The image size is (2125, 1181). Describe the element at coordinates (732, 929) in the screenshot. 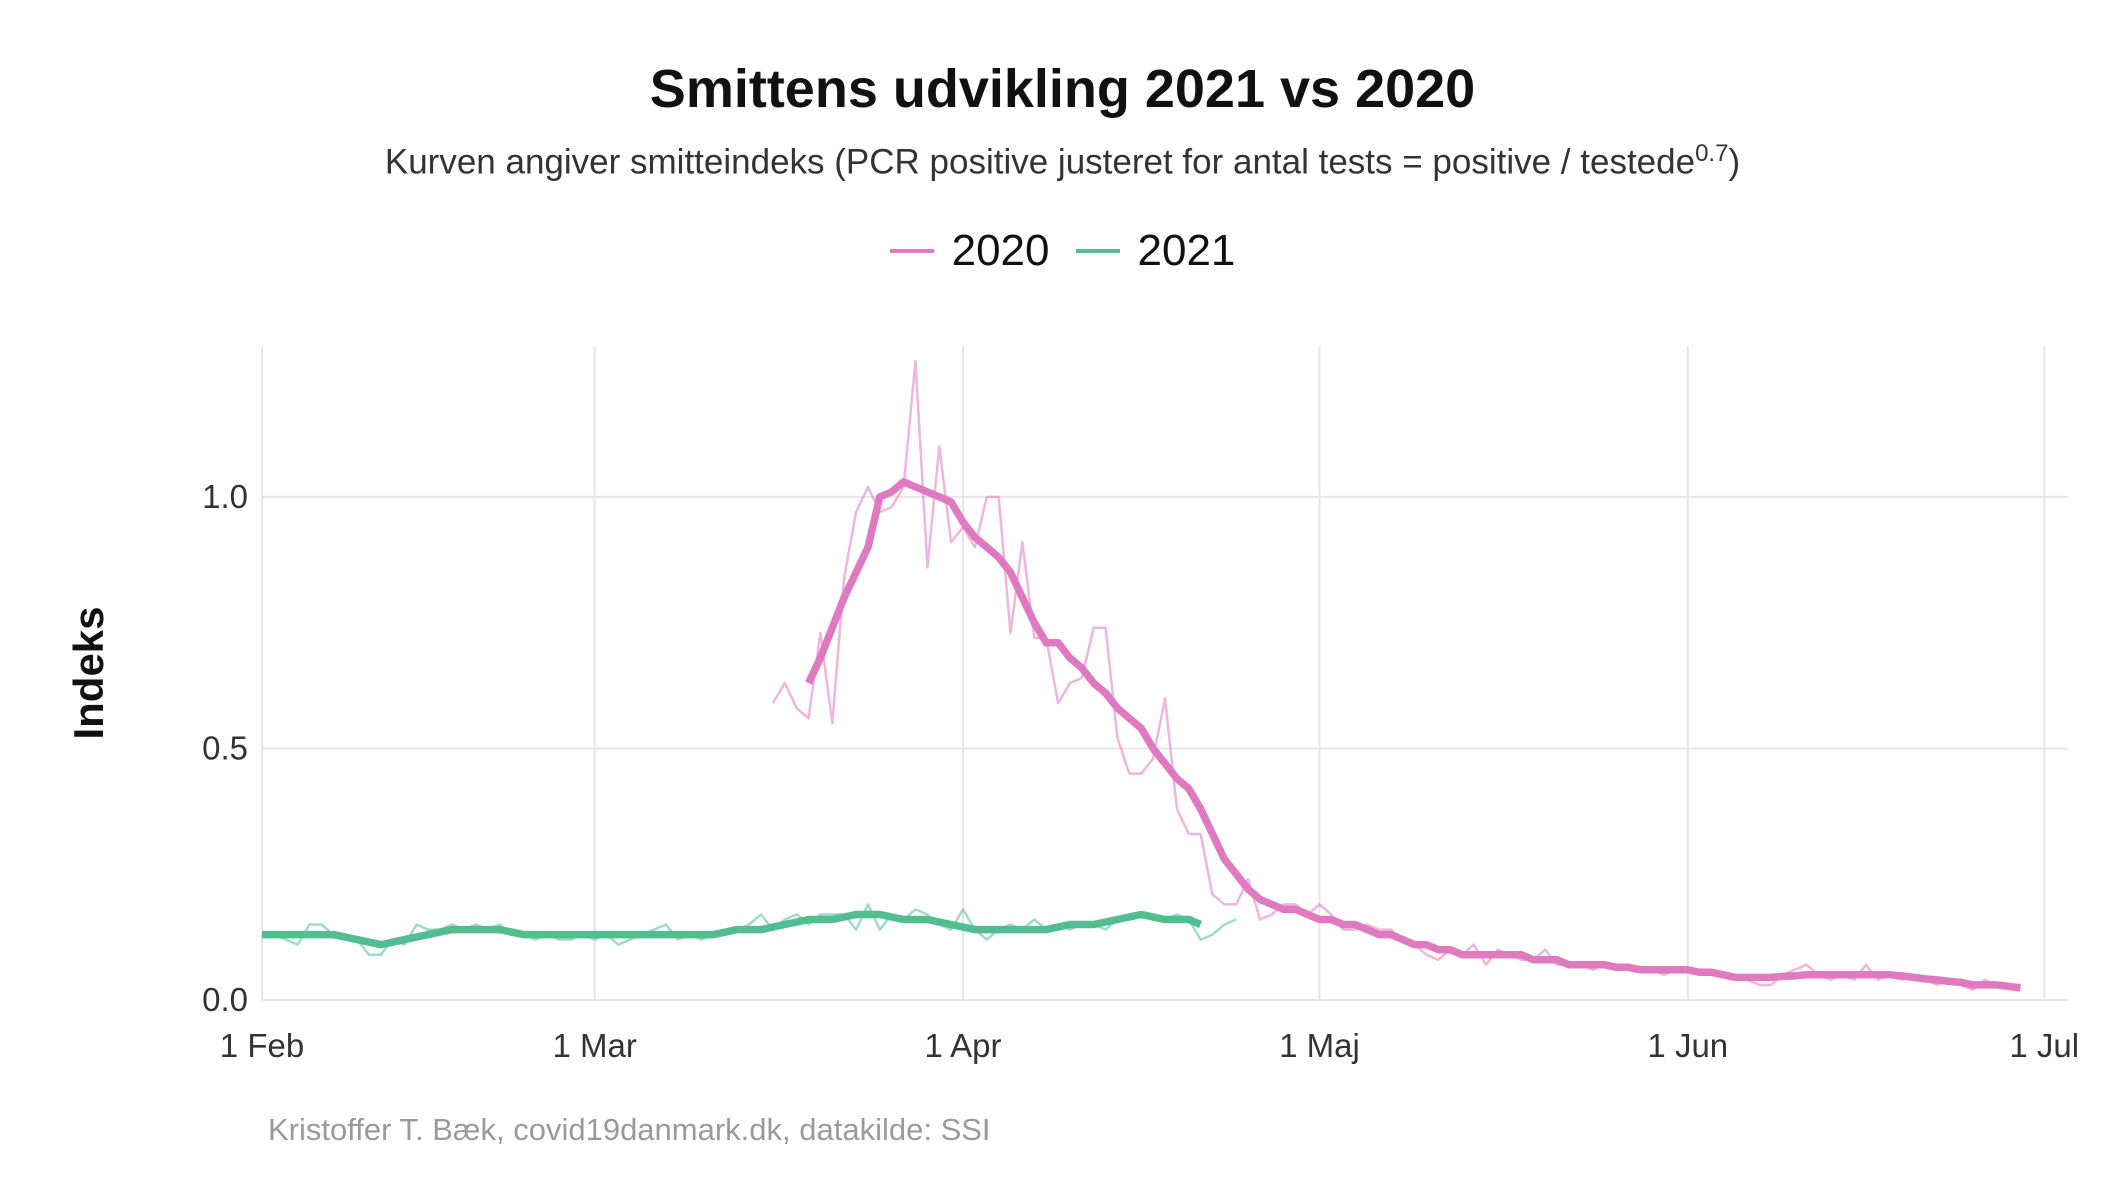

I see `series-2021-smoothed-line` at that location.